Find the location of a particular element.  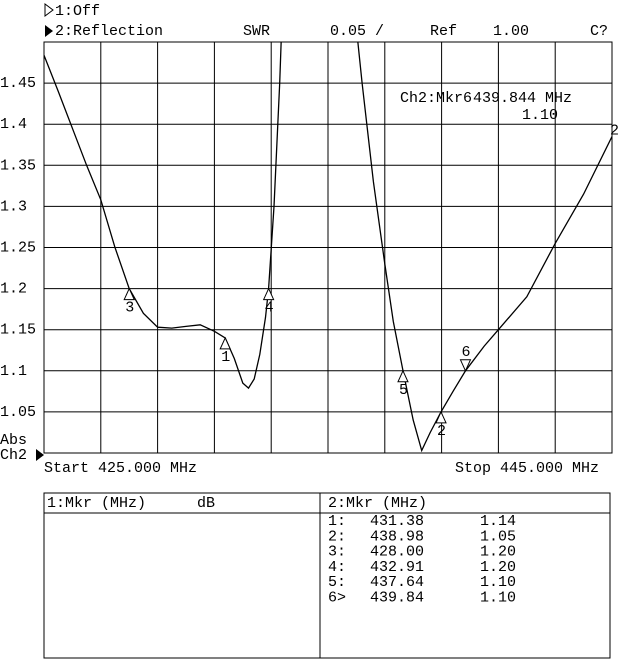

table-cell: 432.91 is located at coordinates (397, 567).